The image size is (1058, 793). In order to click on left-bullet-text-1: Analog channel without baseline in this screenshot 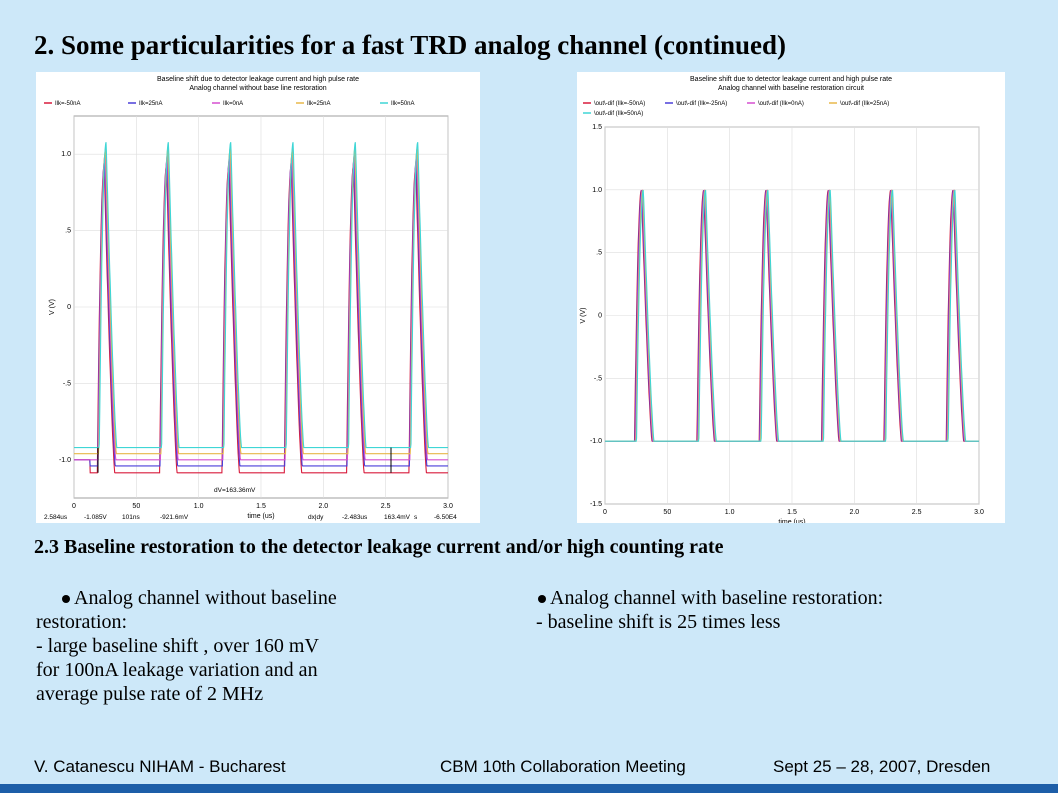, I will do `click(205, 598)`.